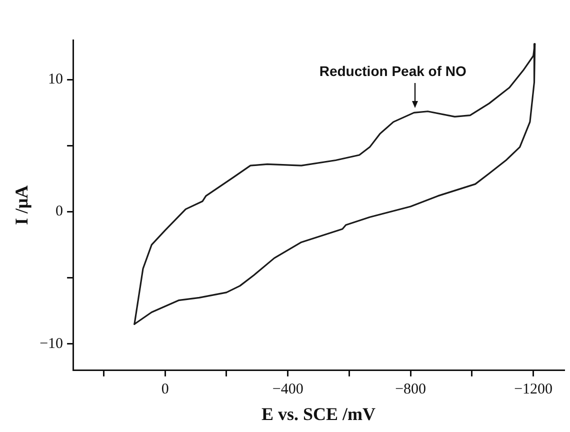 Image resolution: width=570 pixels, height=432 pixels. Describe the element at coordinates (56, 80) in the screenshot. I see `y-tick-label: 10` at that location.